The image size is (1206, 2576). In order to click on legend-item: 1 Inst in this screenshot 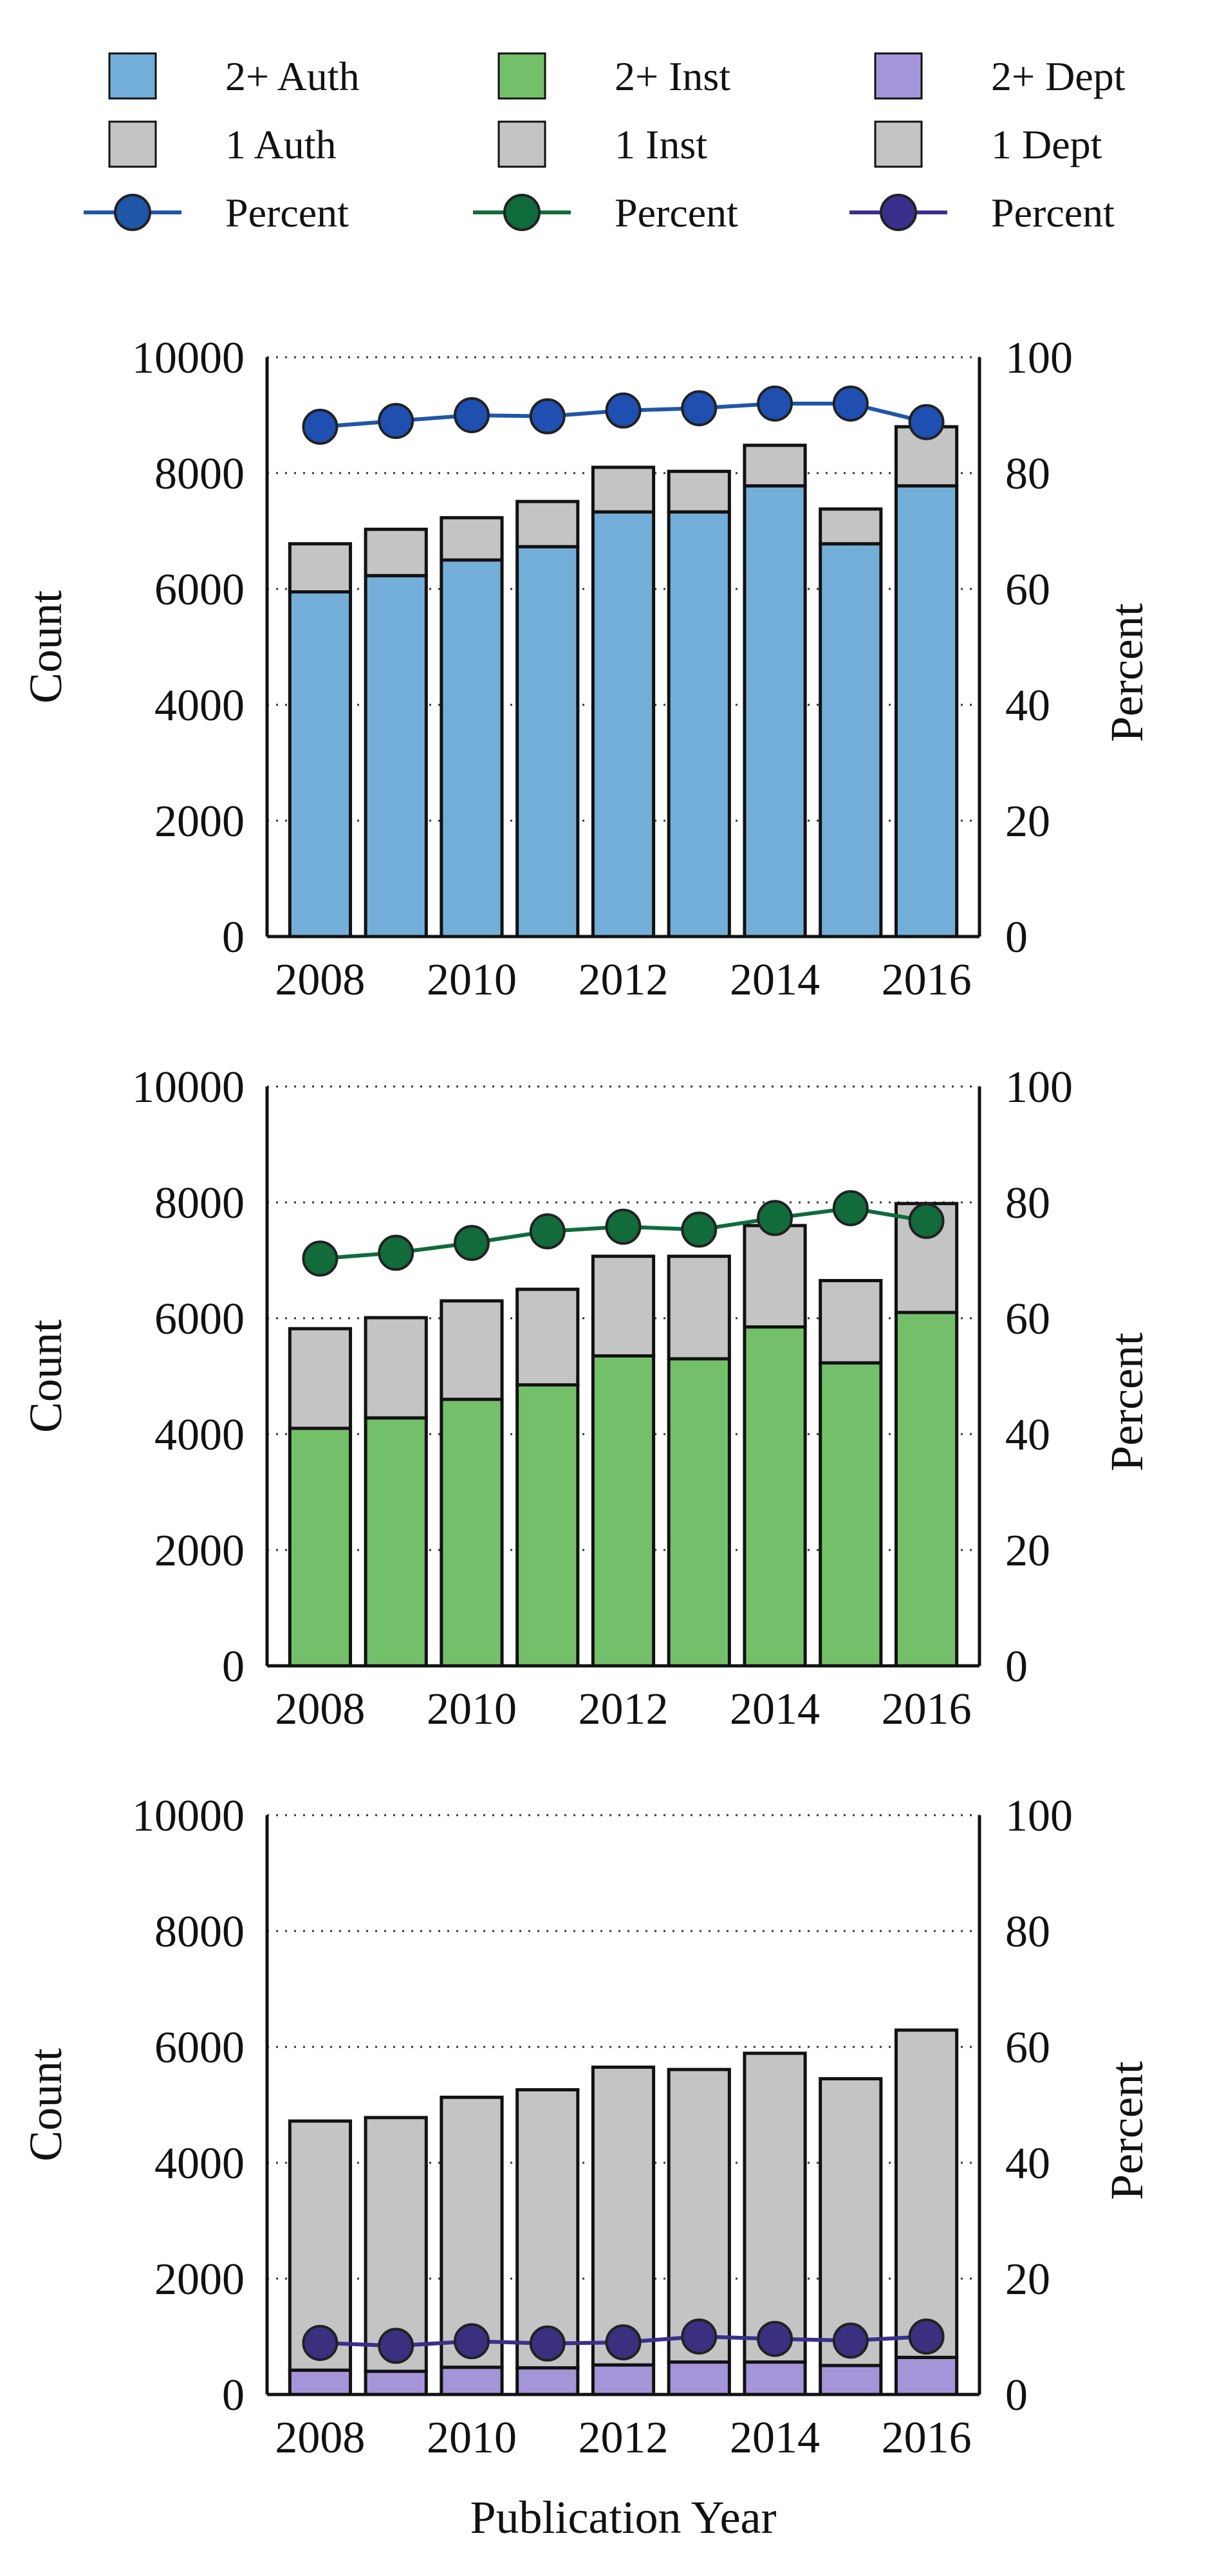, I will do `click(602, 144)`.